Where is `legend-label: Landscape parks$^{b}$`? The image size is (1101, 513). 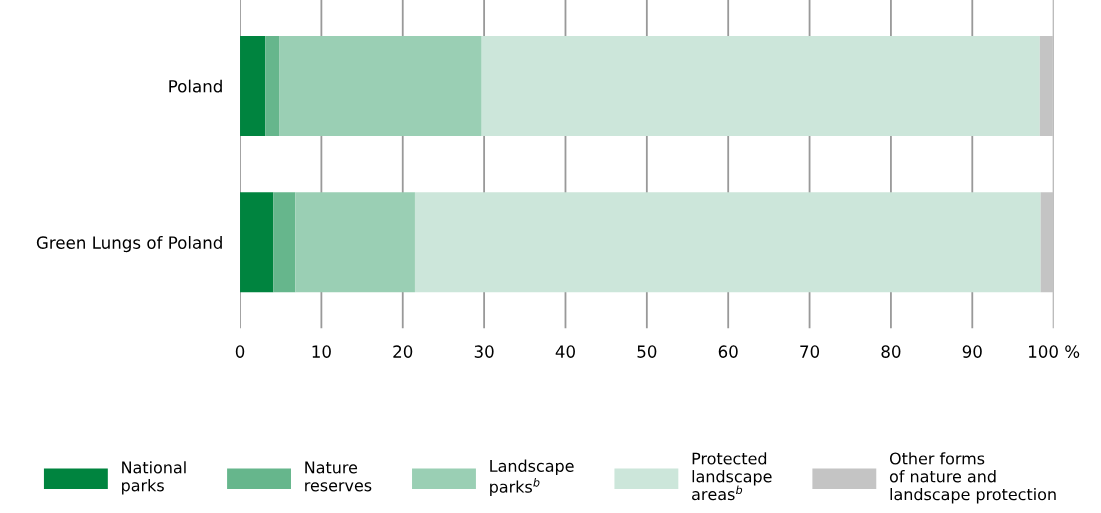 legend-label: Landscape parks$^{b}$ is located at coordinates (532, 477).